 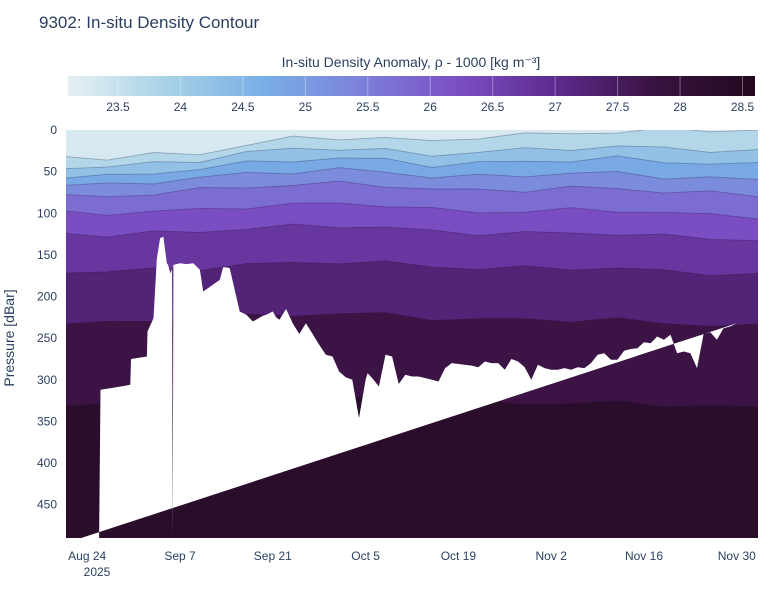 What do you see at coordinates (180, 556) in the screenshot?
I see `x-tick-label: Sep 7` at bounding box center [180, 556].